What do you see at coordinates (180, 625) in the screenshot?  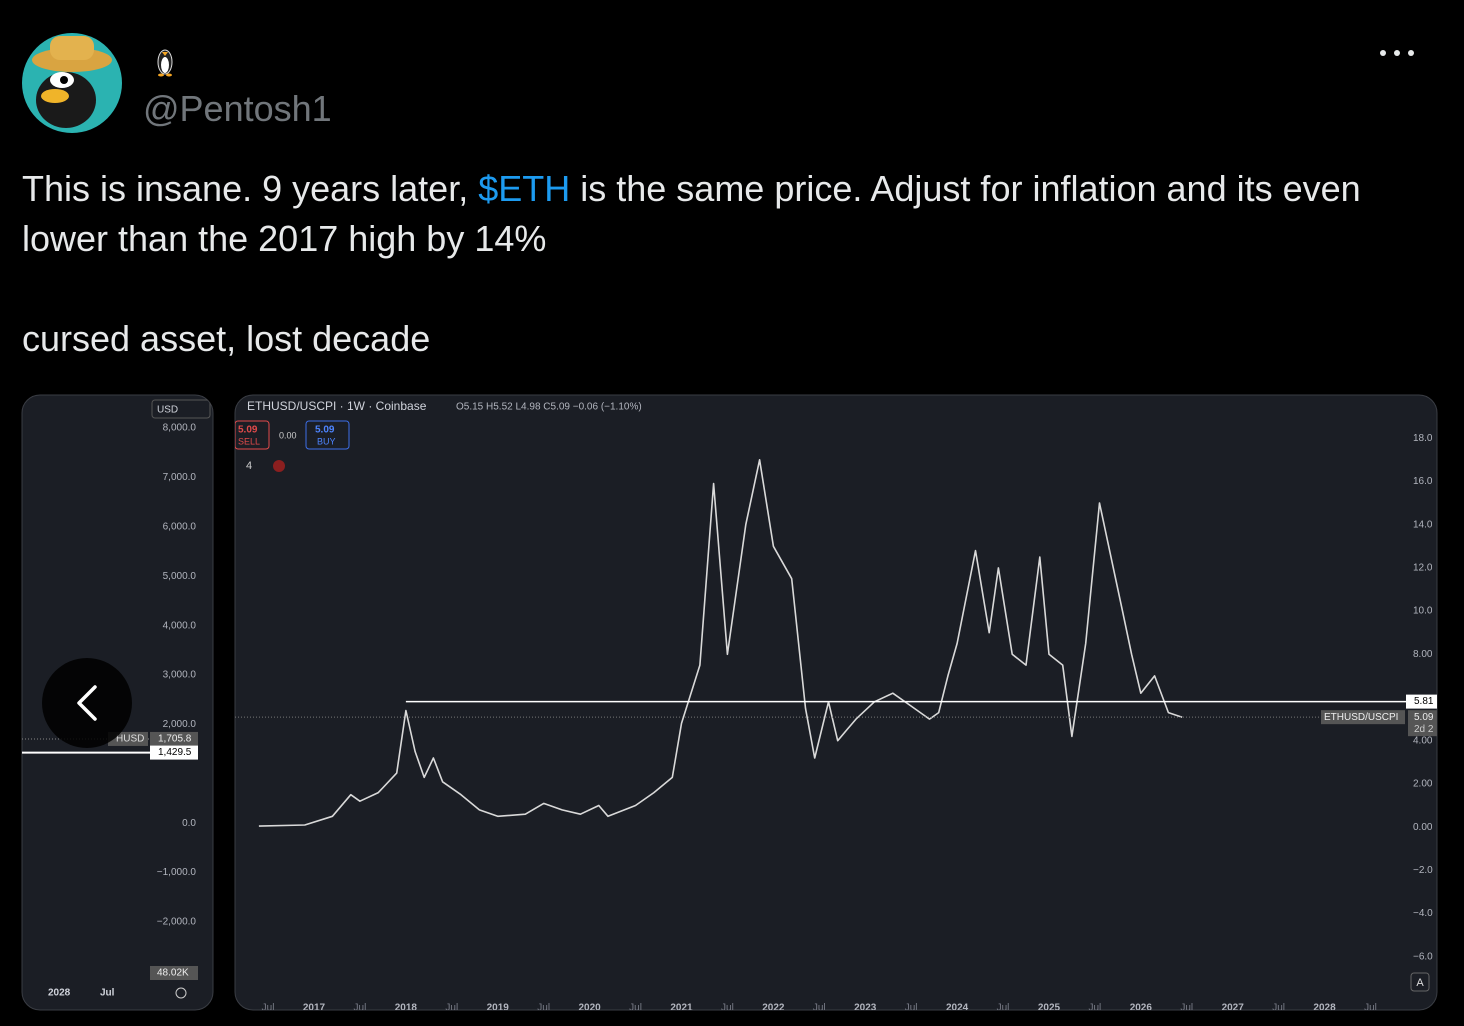 I see `y-tick-label: 4,000.0` at bounding box center [180, 625].